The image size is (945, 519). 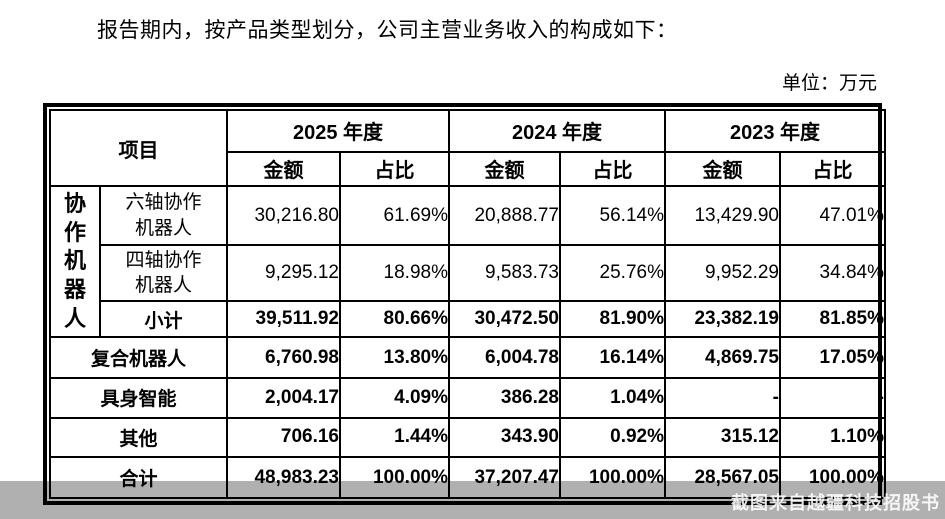 What do you see at coordinates (504, 273) in the screenshot?
I see `cell-value: 9,583.73` at bounding box center [504, 273].